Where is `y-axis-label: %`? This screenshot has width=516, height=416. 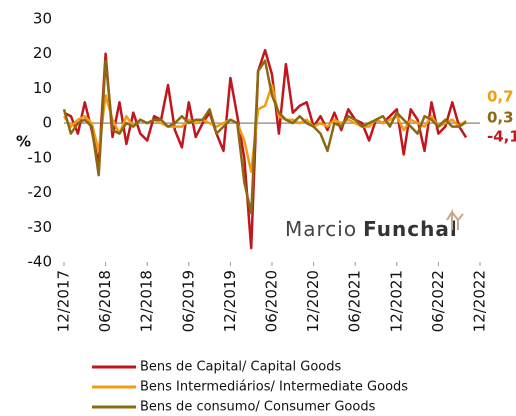 y-axis-label: % is located at coordinates (23, 142).